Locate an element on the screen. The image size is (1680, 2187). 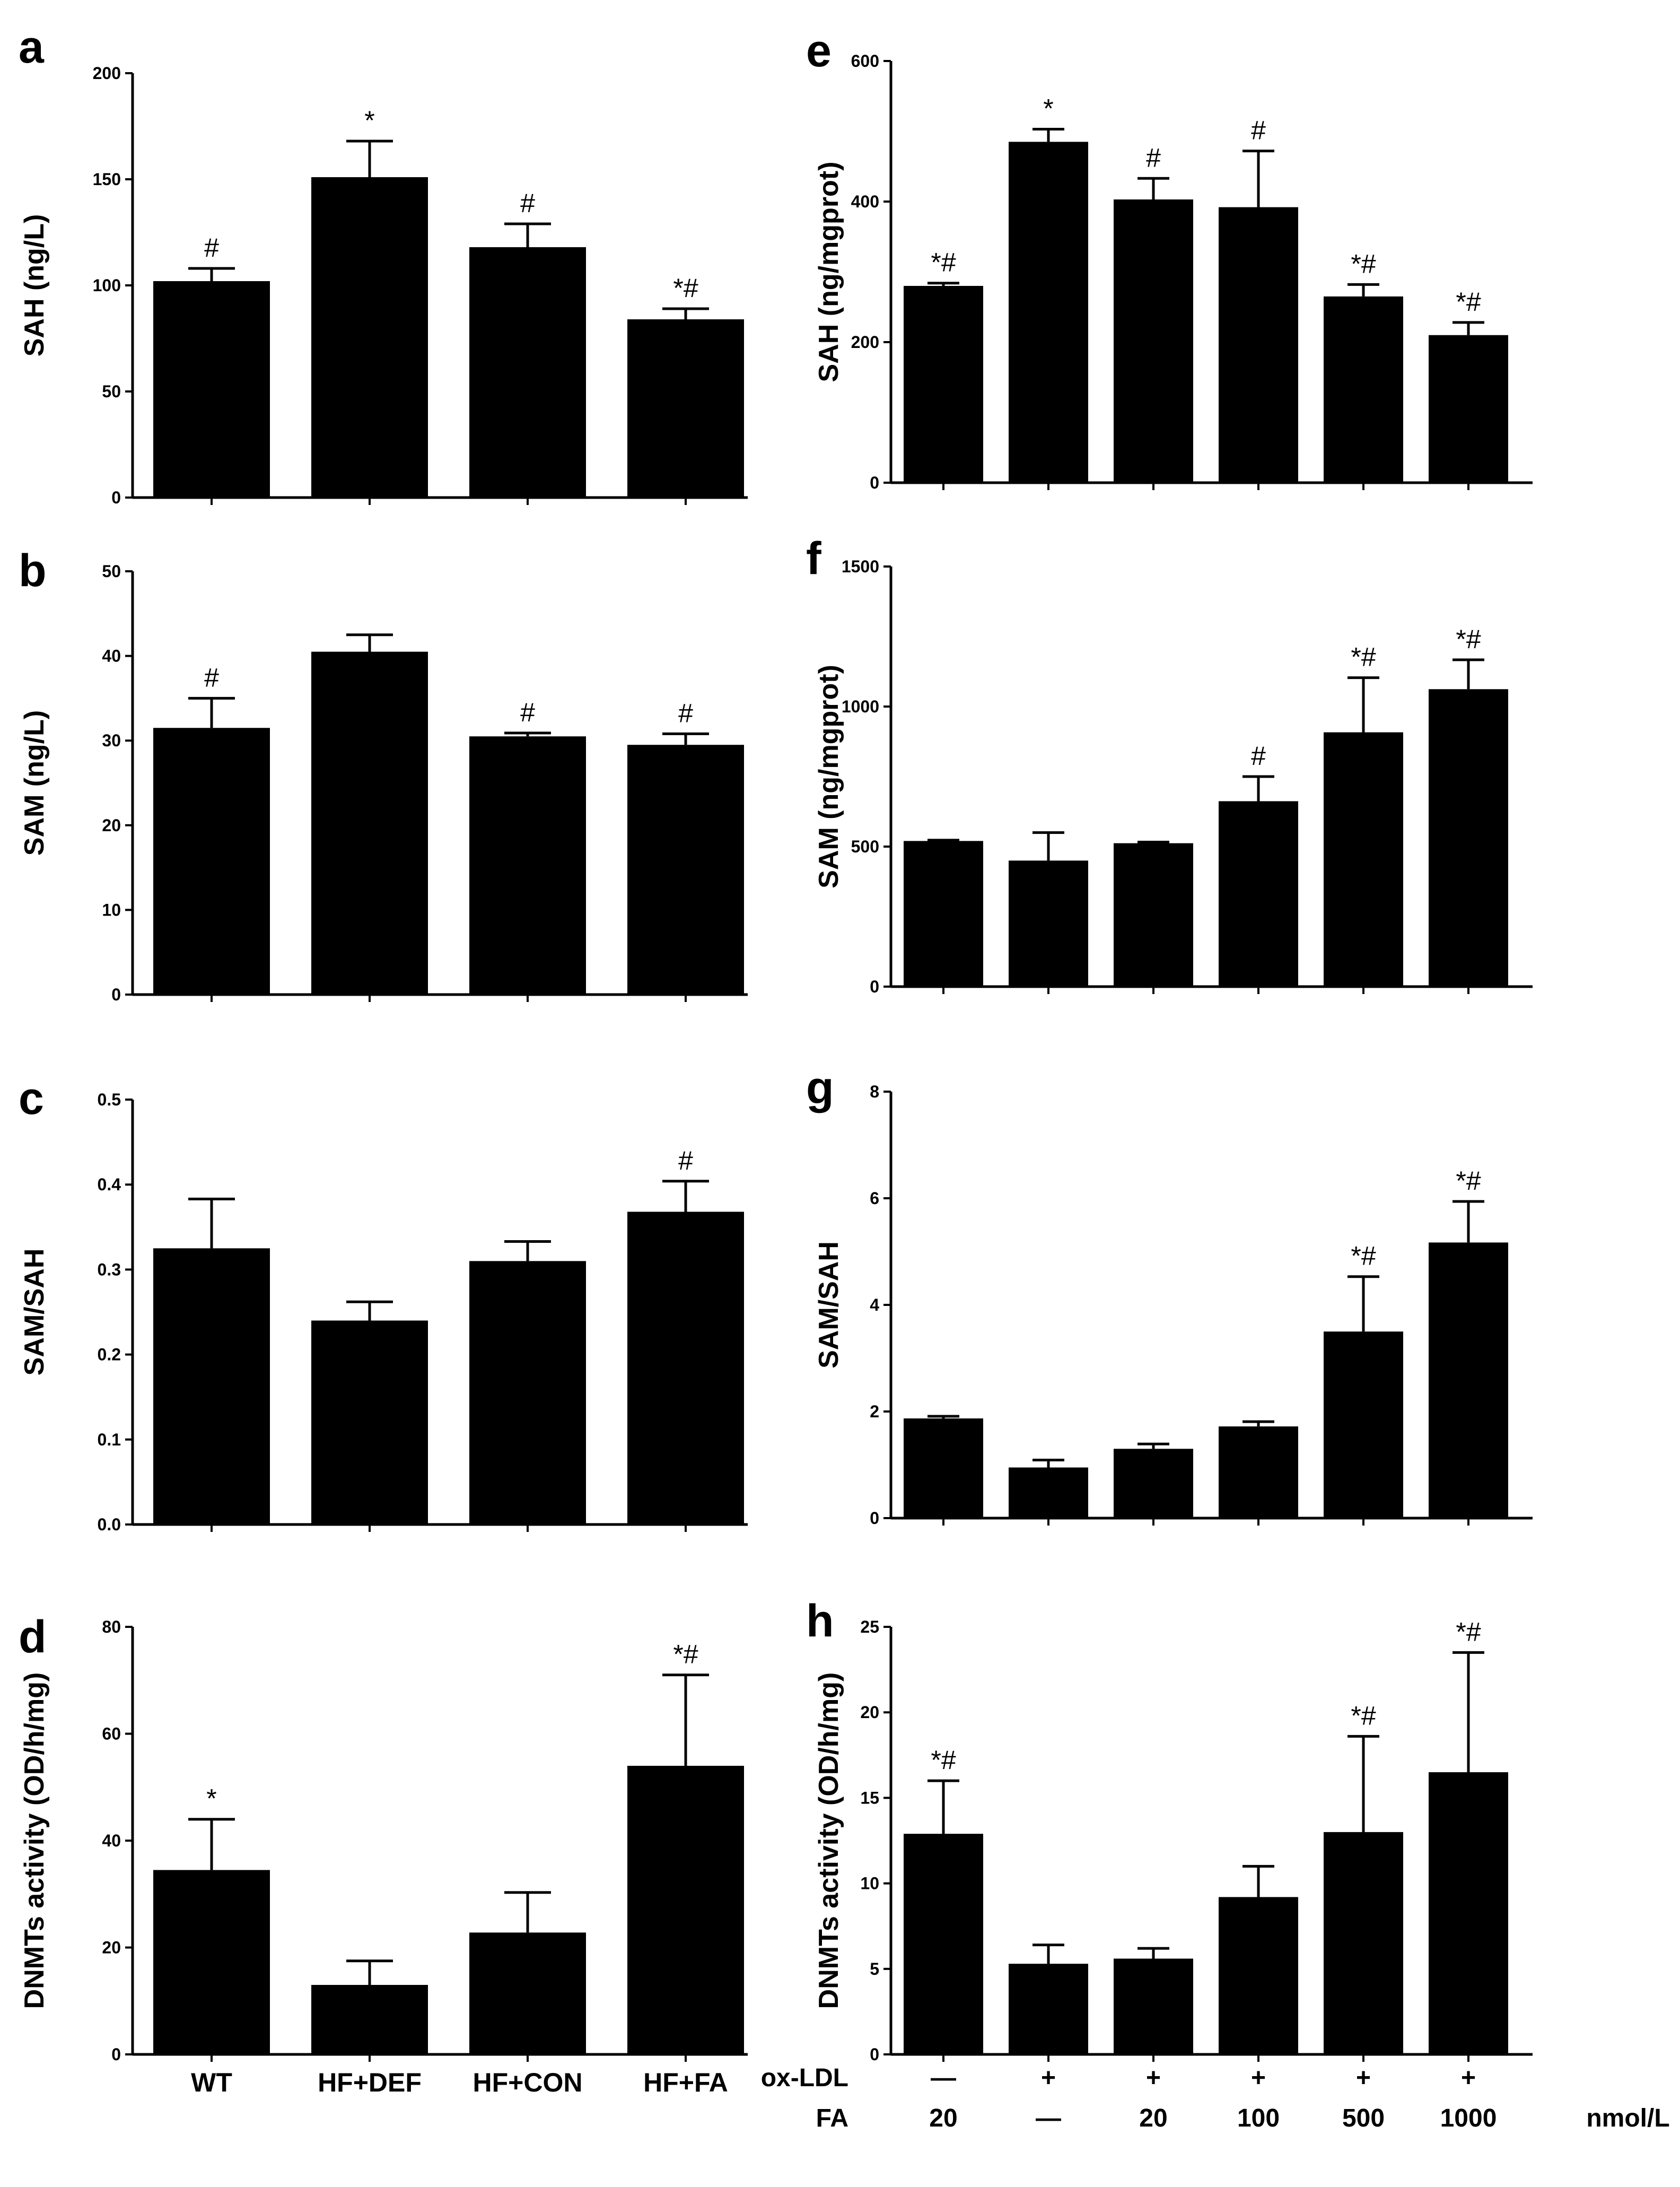
panel-f-ytick-label: 0 is located at coordinates (874, 986).